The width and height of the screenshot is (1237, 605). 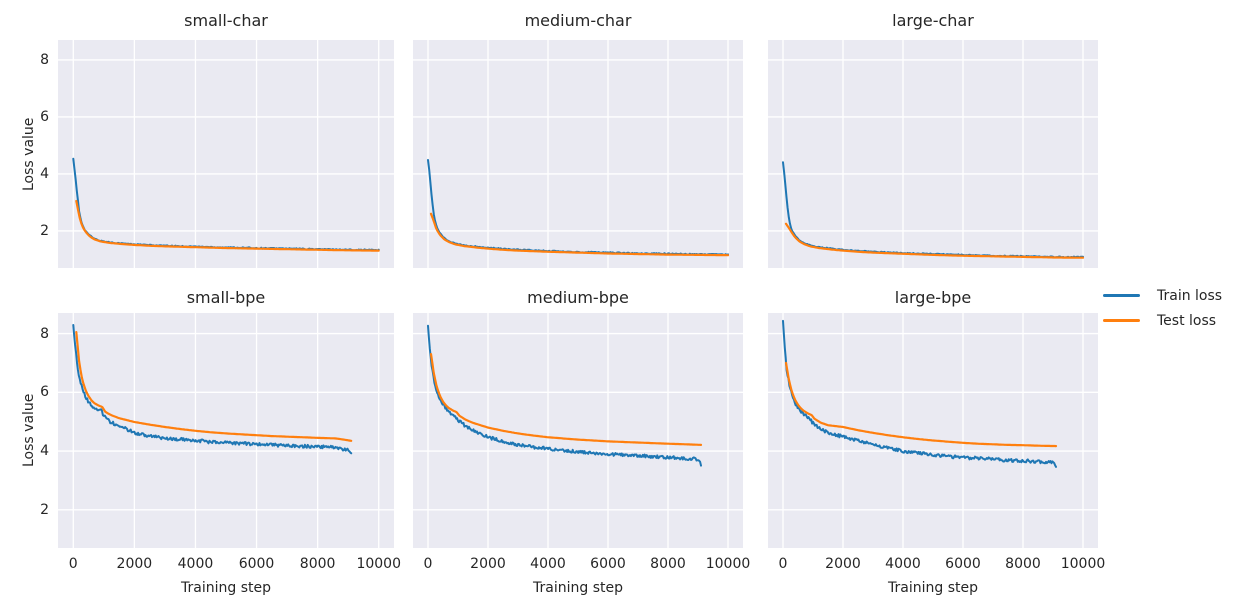 I want to click on y-axis-label-row2: Loss value, so click(x=29, y=430).